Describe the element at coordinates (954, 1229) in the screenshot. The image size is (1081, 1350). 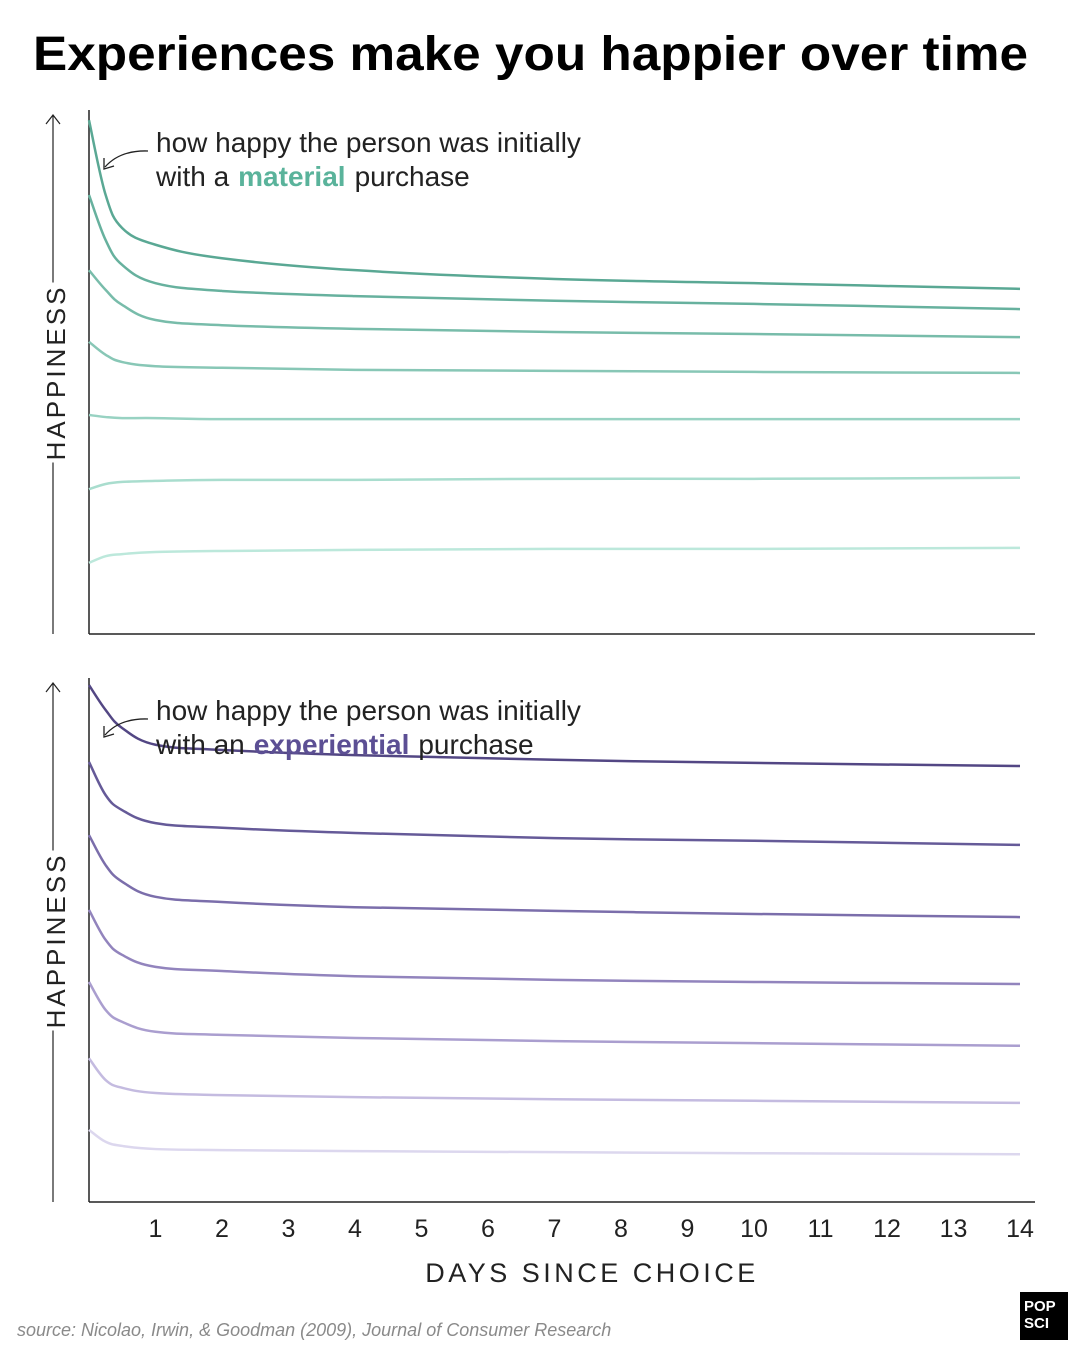
I see `x-tick-label: 13` at that location.